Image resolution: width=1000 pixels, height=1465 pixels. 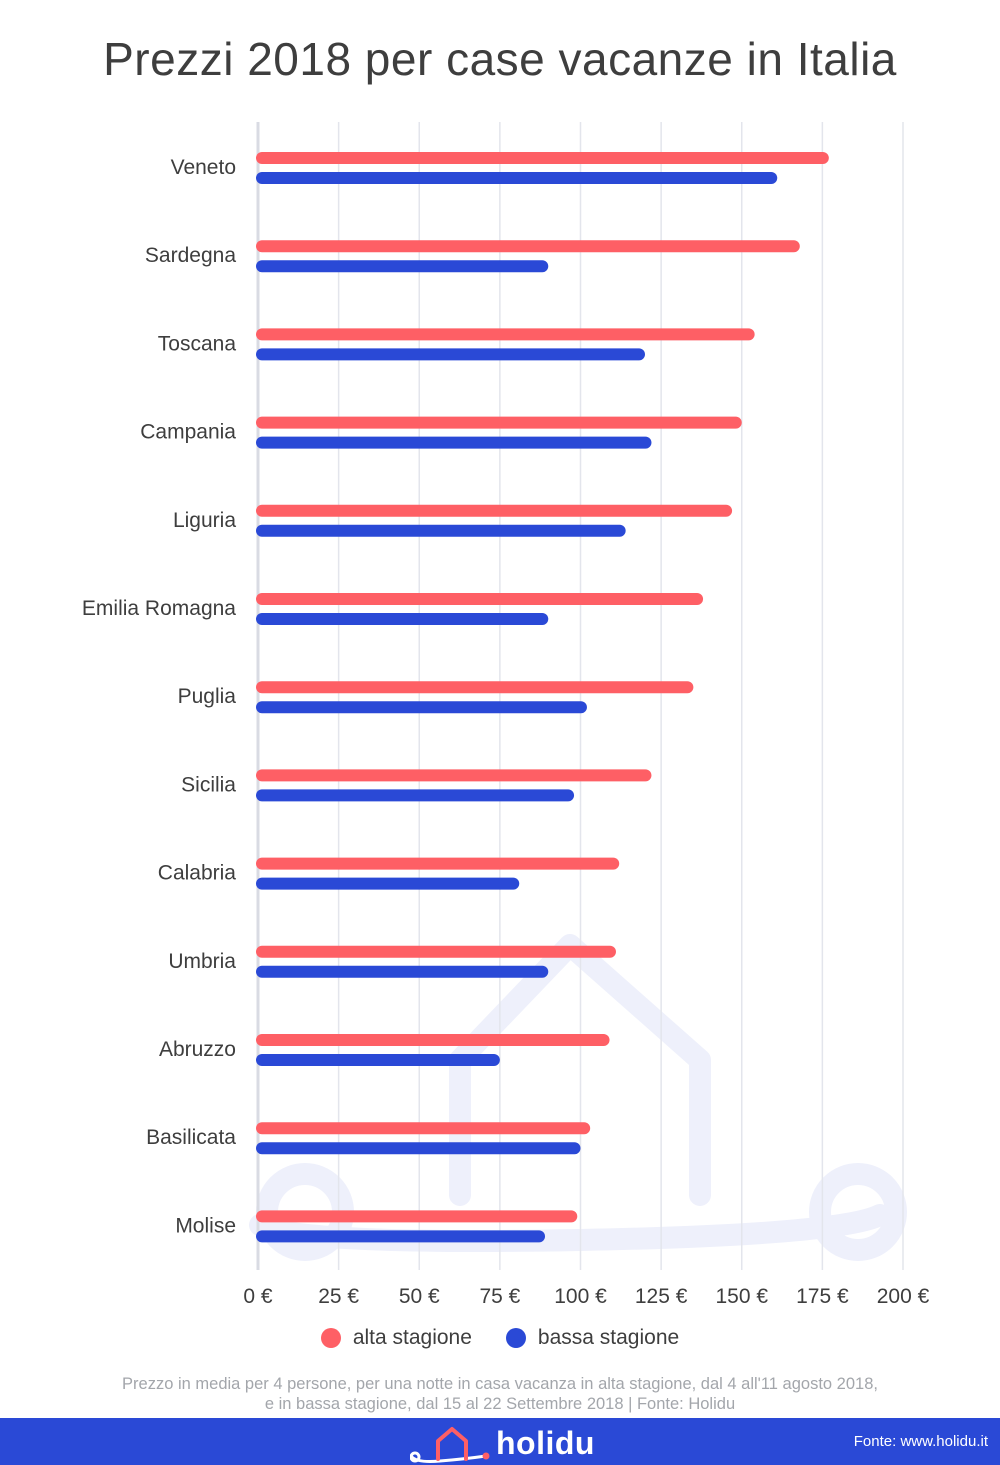 What do you see at coordinates (190, 255) in the screenshot?
I see `category-label: Sardegna` at bounding box center [190, 255].